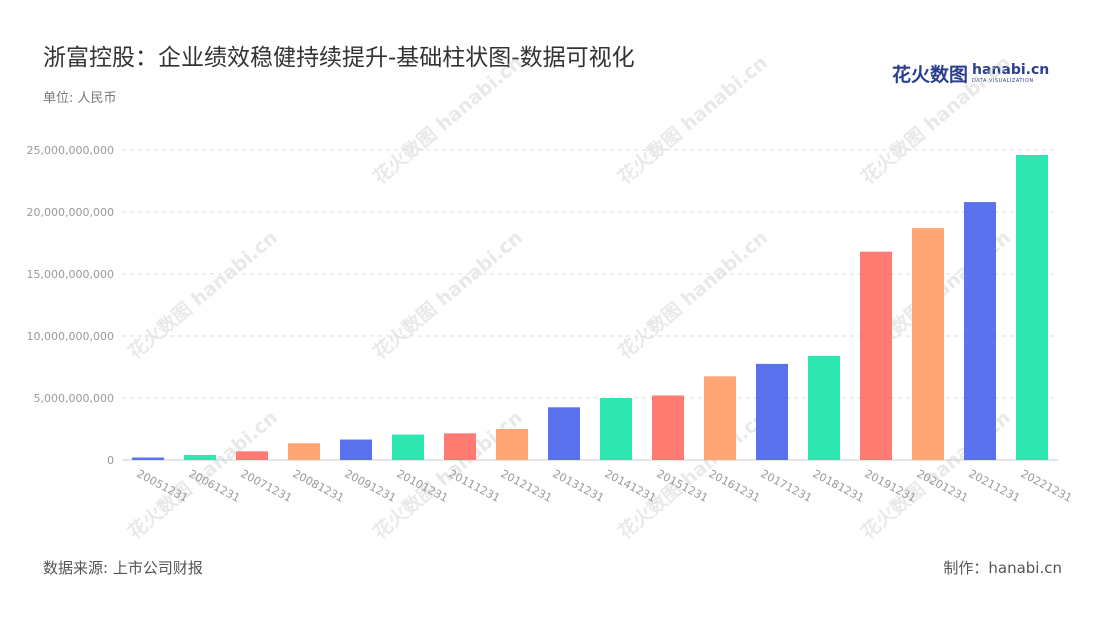  I want to click on logo-sub-text: DATA VISUALIZATION, so click(1003, 81).